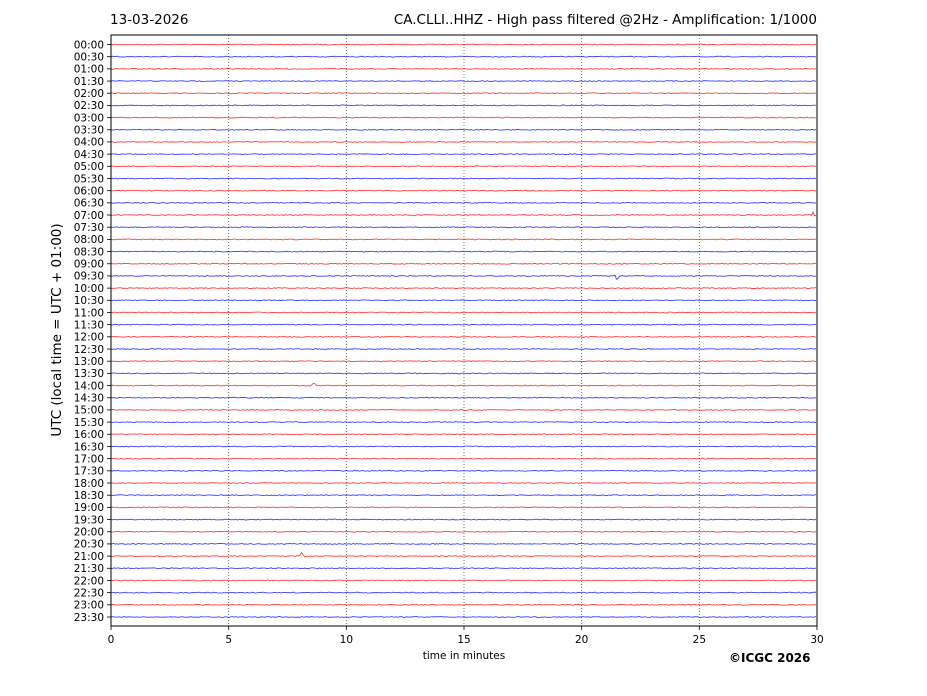  I want to click on y-tick-label: 02:30, so click(89, 106).